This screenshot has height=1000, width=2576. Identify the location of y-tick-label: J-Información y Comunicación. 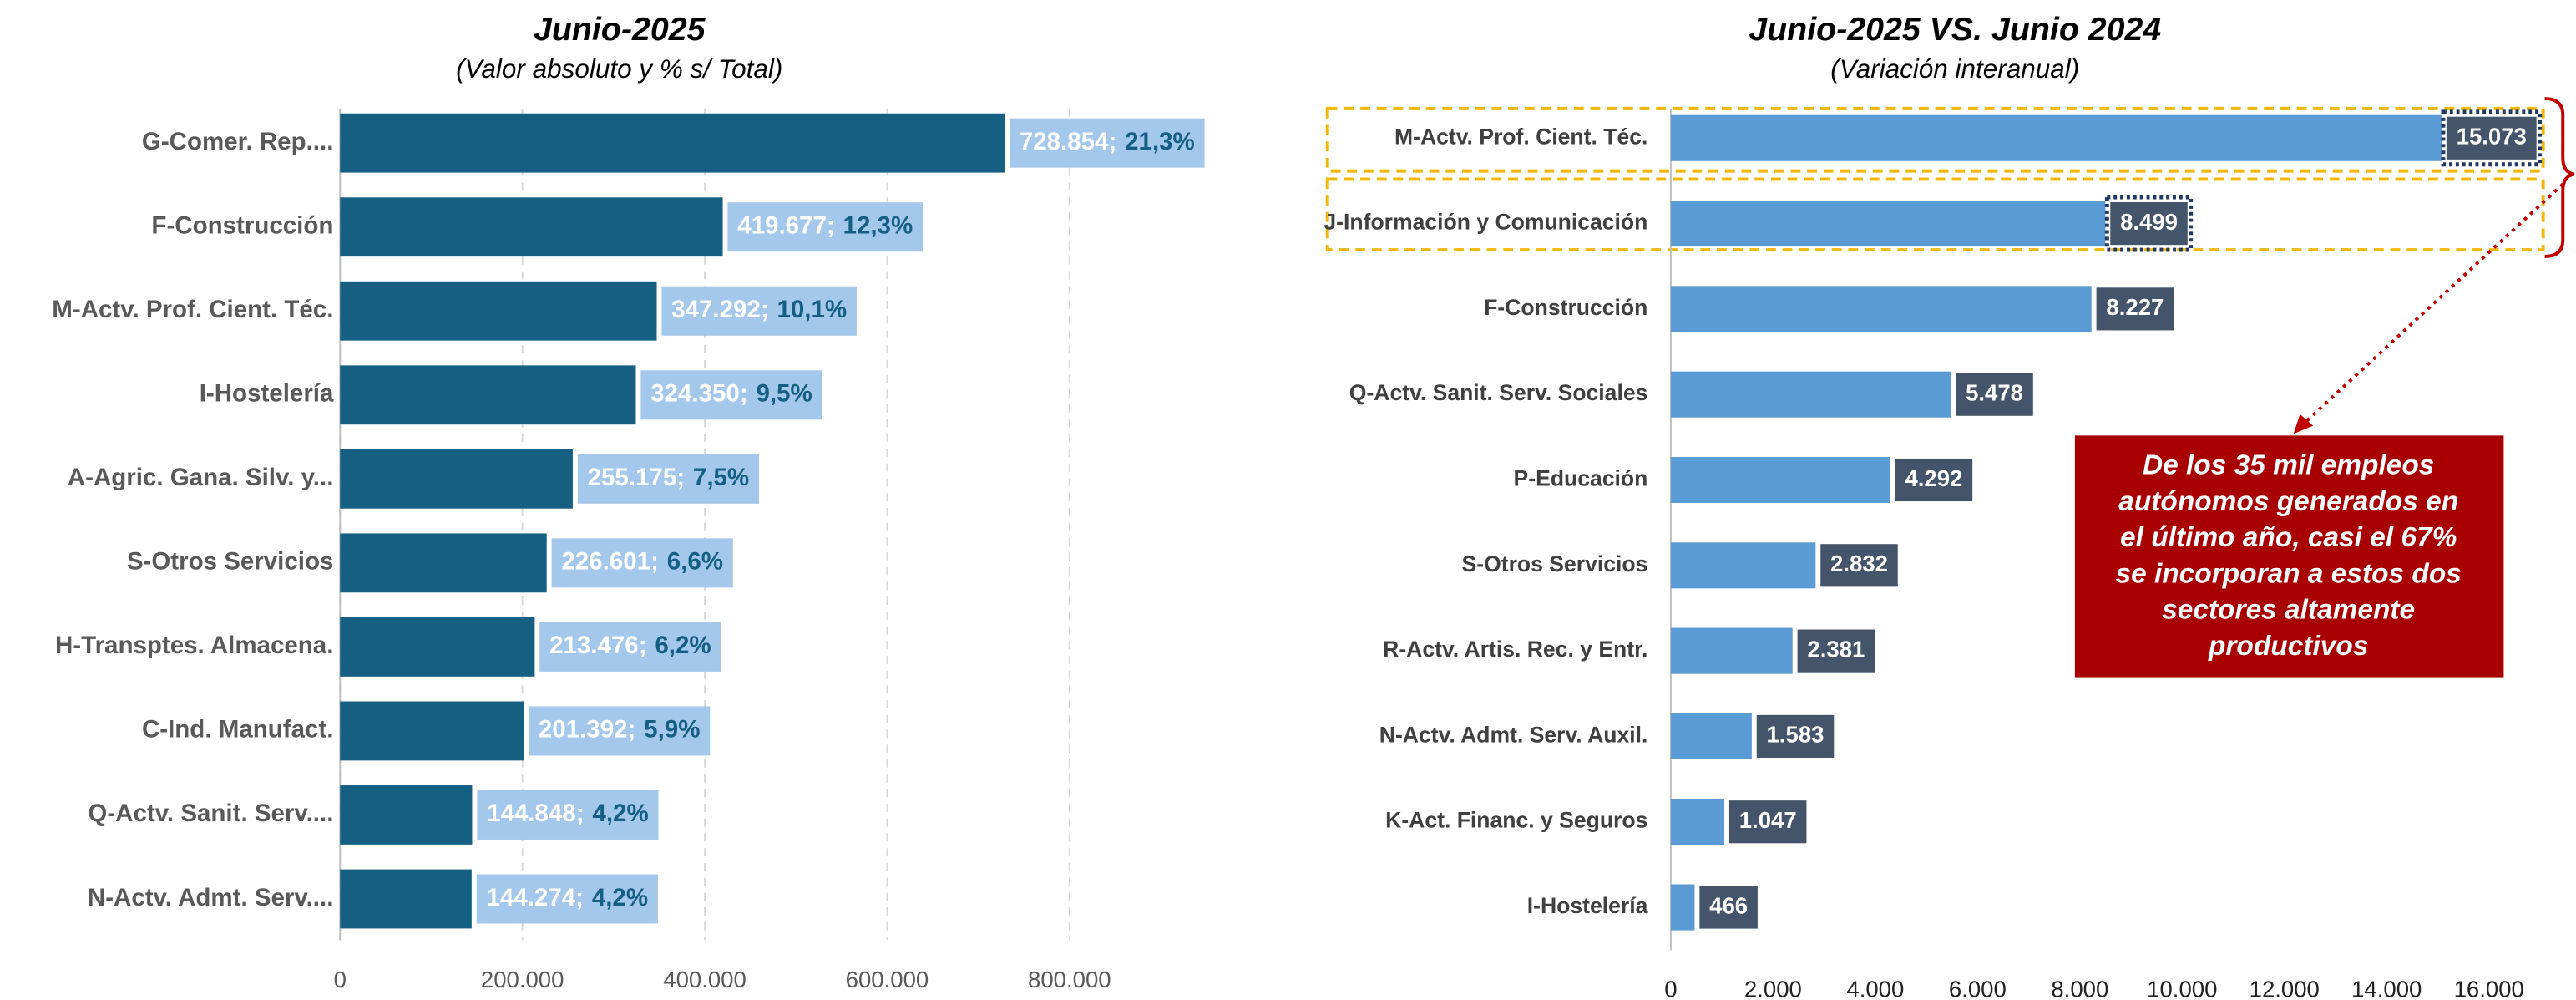
(1485, 223).